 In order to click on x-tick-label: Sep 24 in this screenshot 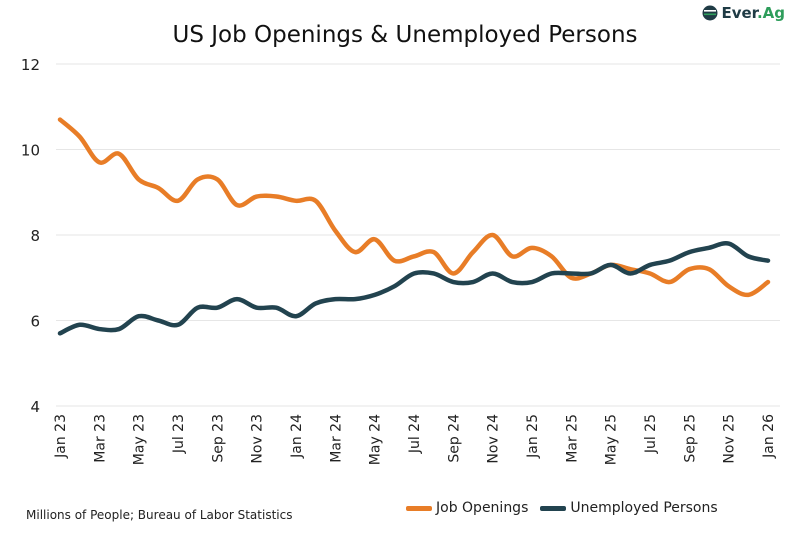, I will do `click(454, 438)`.